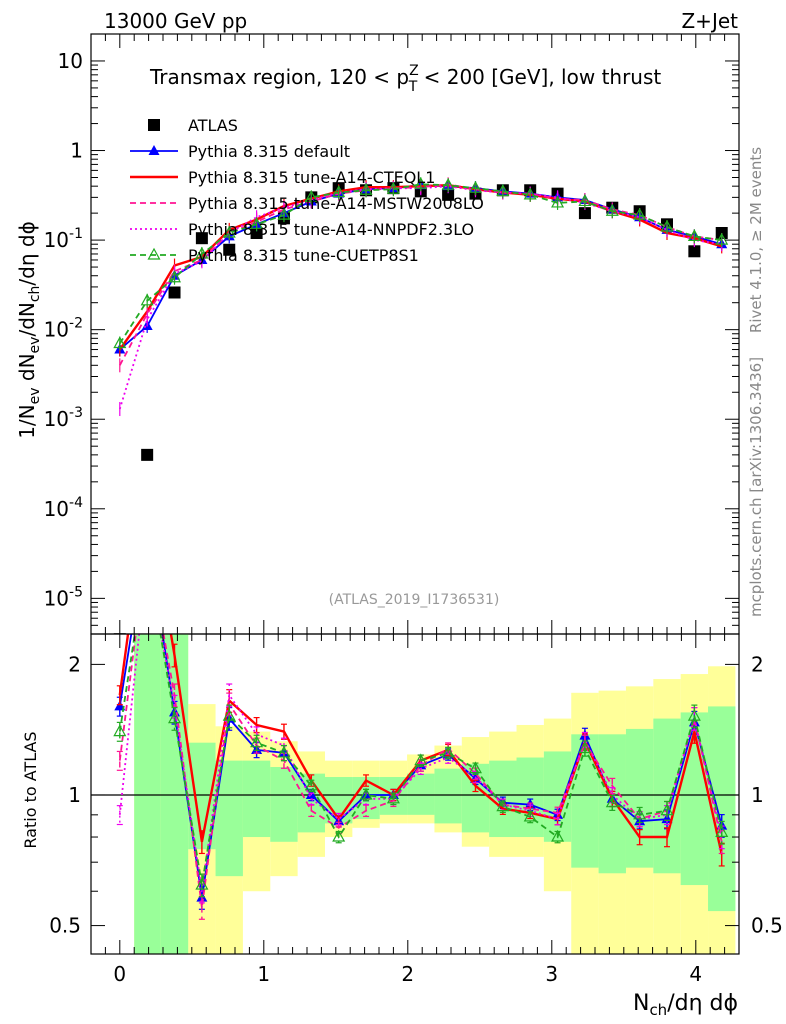 The height and width of the screenshot is (1024, 786). I want to click on legend-label: Pythia 8.315 tune-A14-MSTW2008LO, so click(336, 203).